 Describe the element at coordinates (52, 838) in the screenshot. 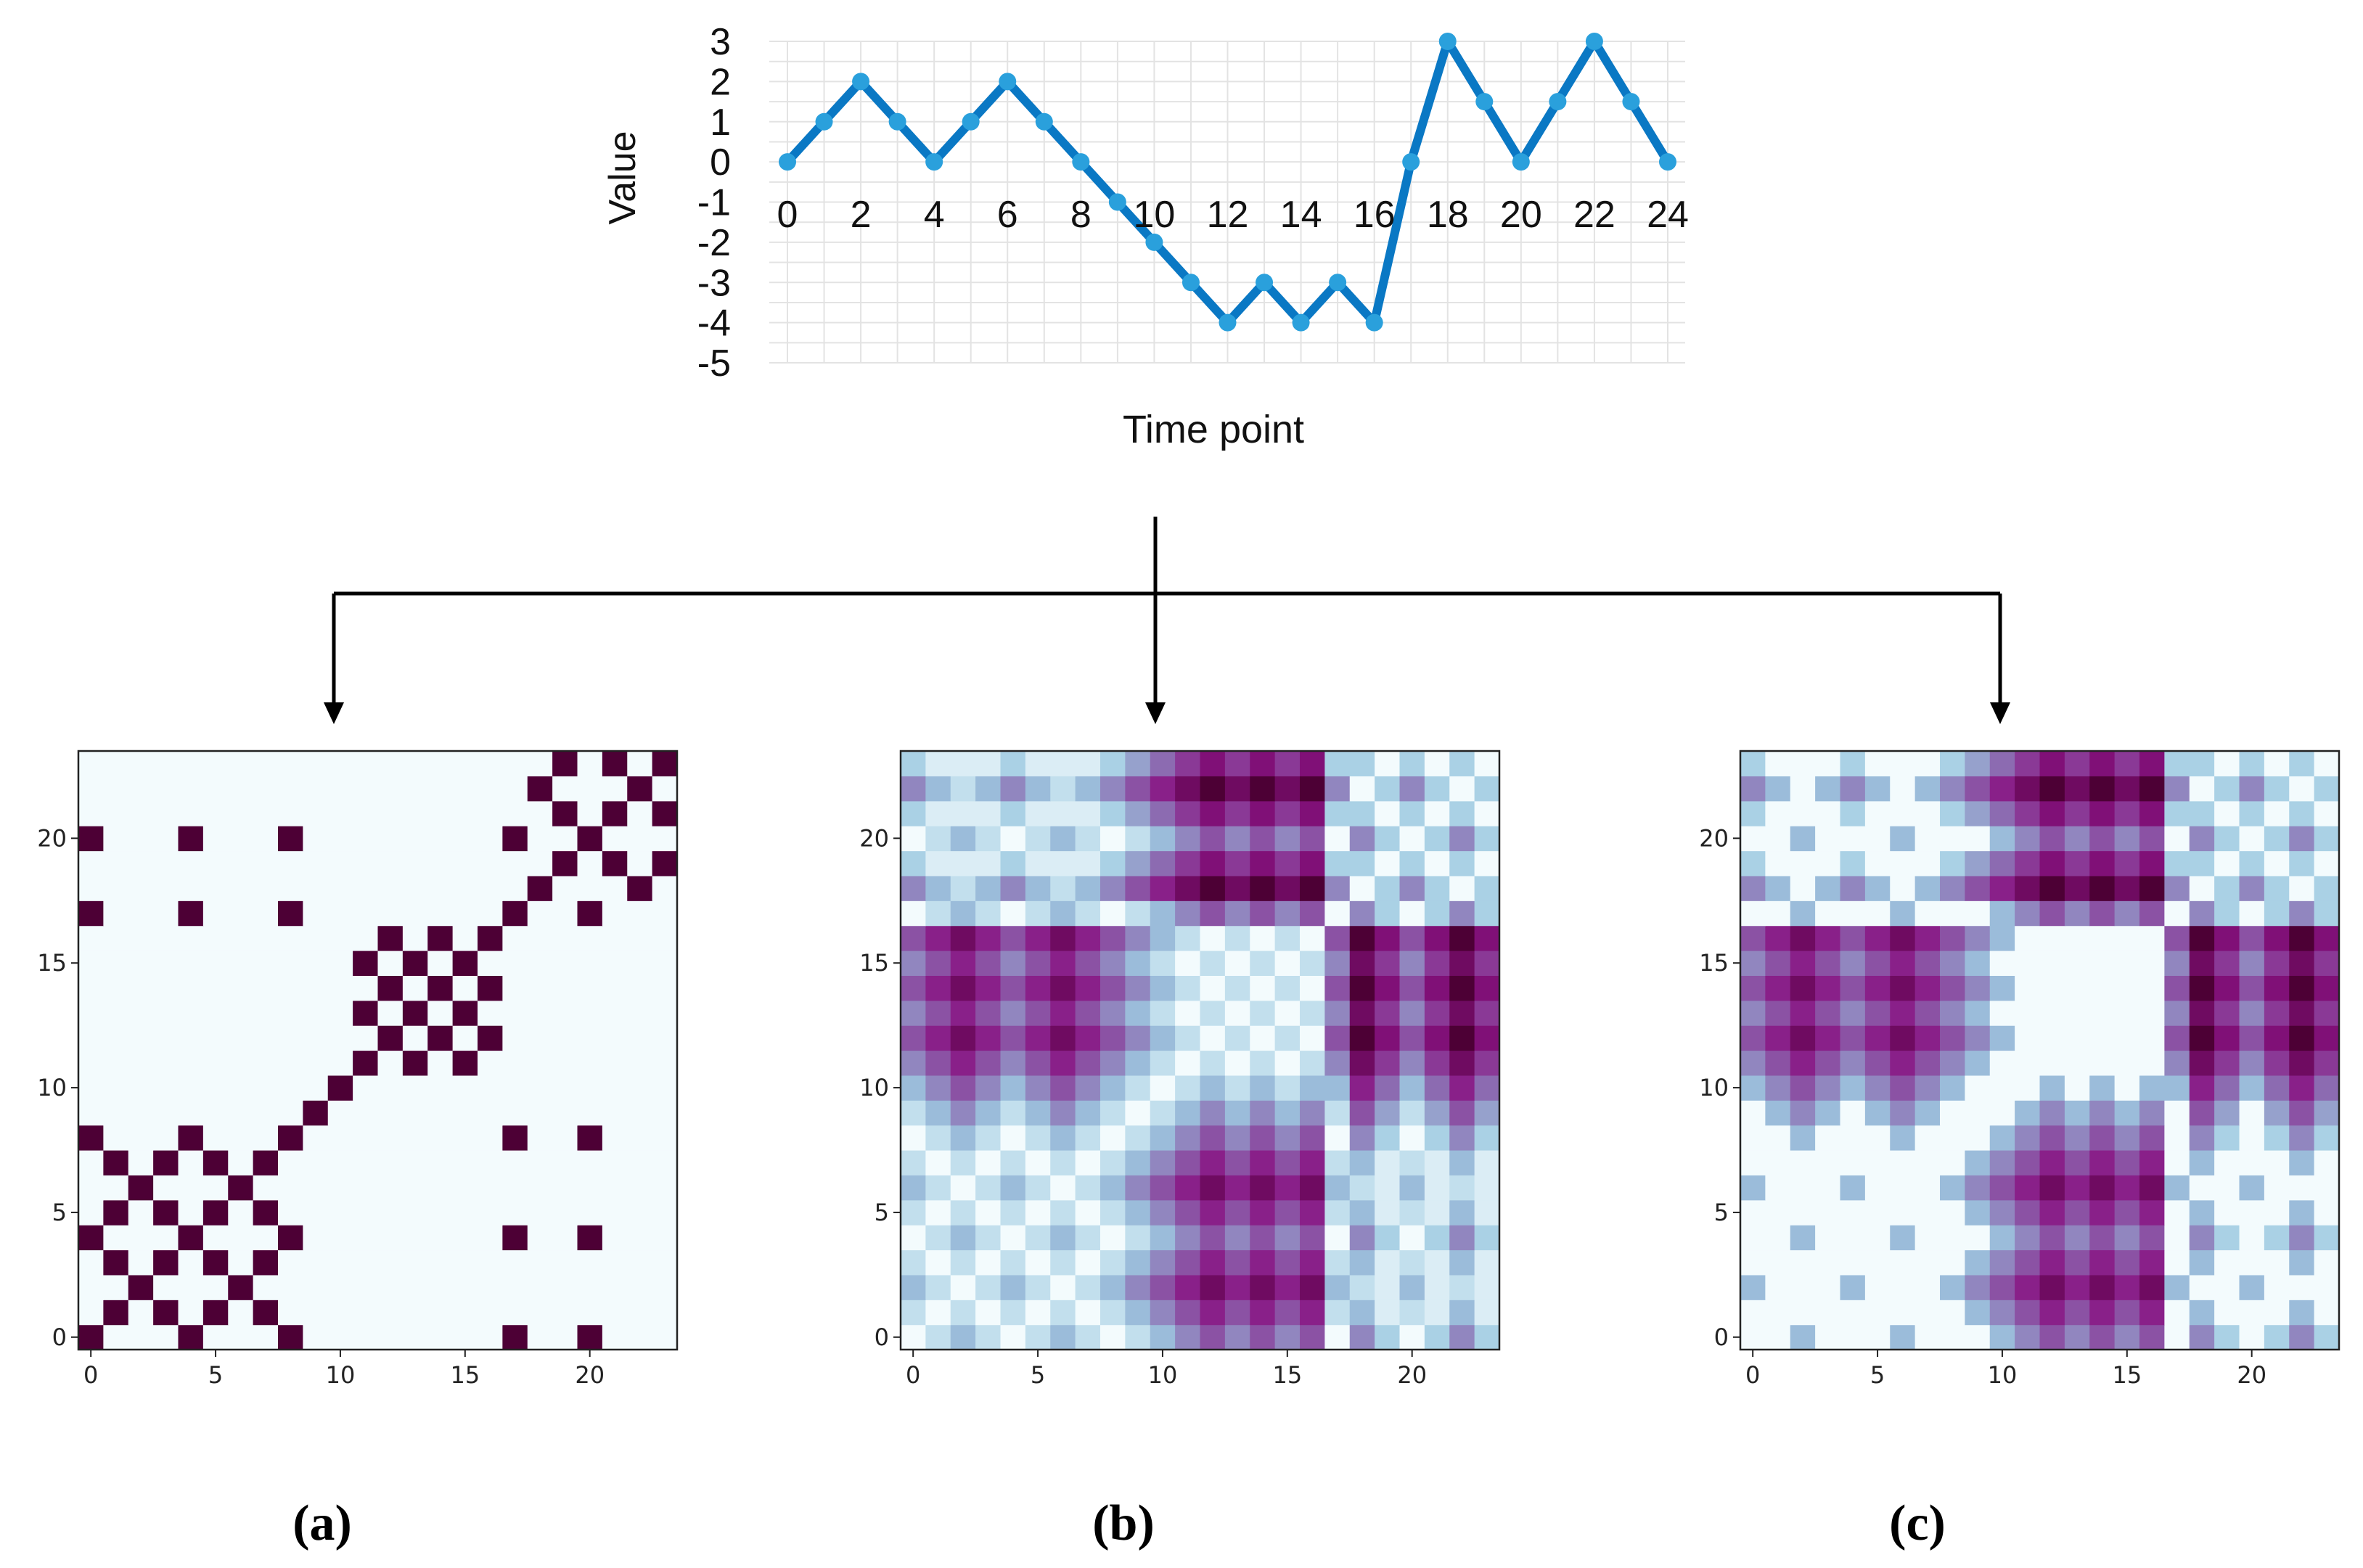

I see `y-tick-label: 20` at that location.